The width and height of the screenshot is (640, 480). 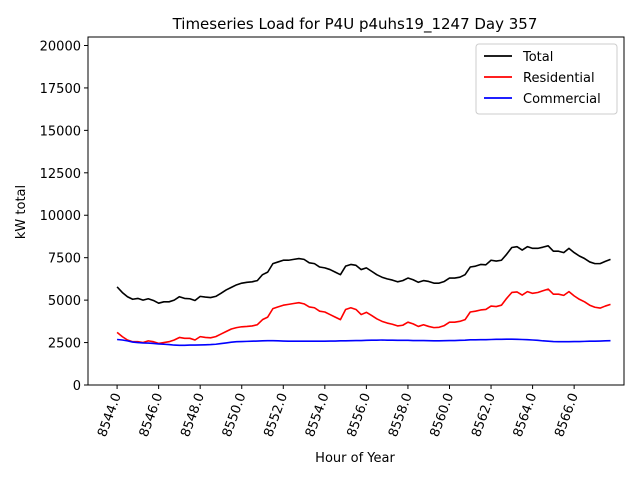 What do you see at coordinates (60, 174) in the screenshot?
I see `y-tick-label: 12500` at bounding box center [60, 174].